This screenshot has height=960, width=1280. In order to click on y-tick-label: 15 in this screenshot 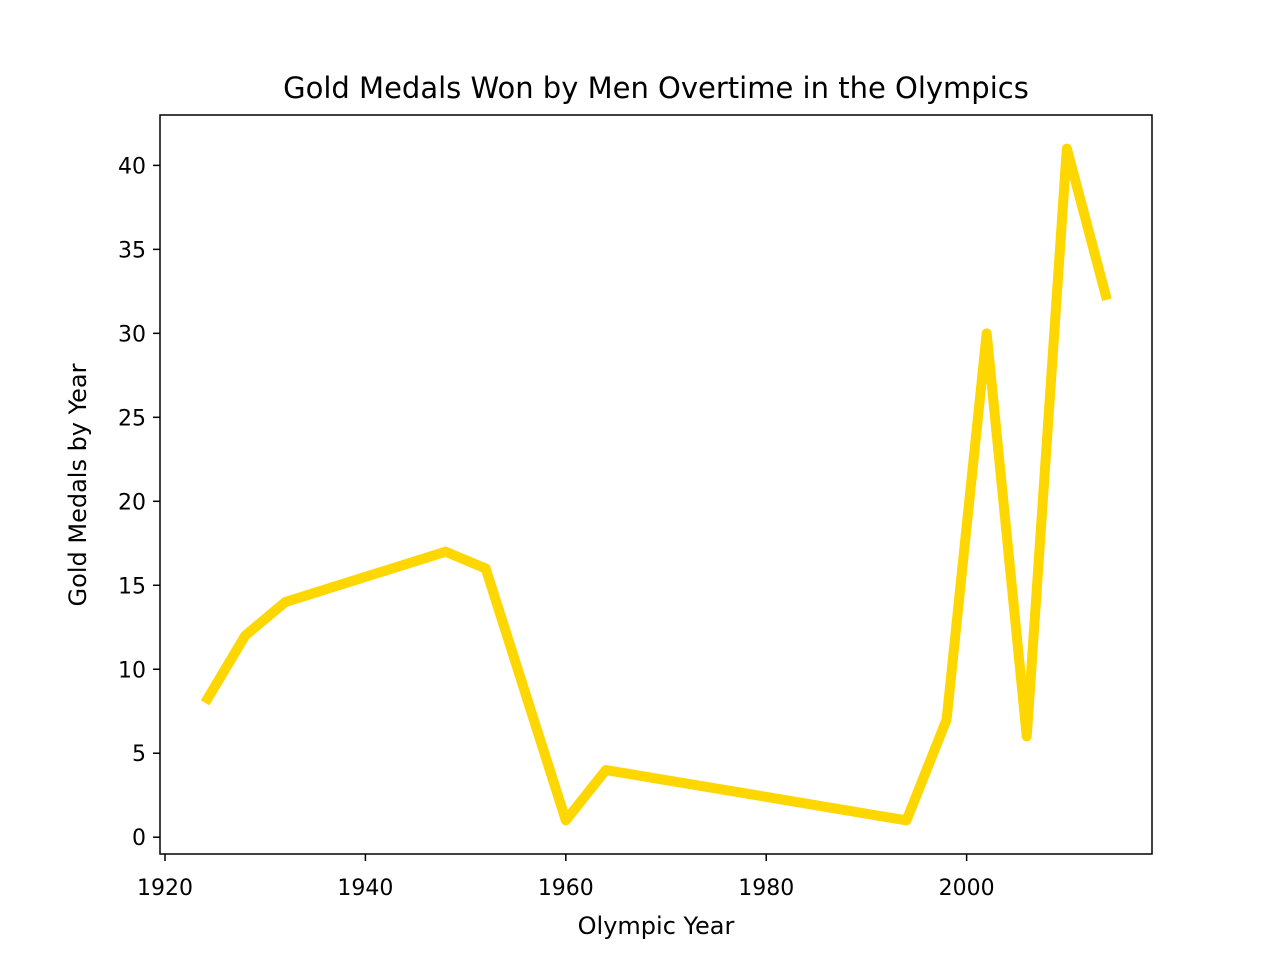, I will do `click(132, 586)`.